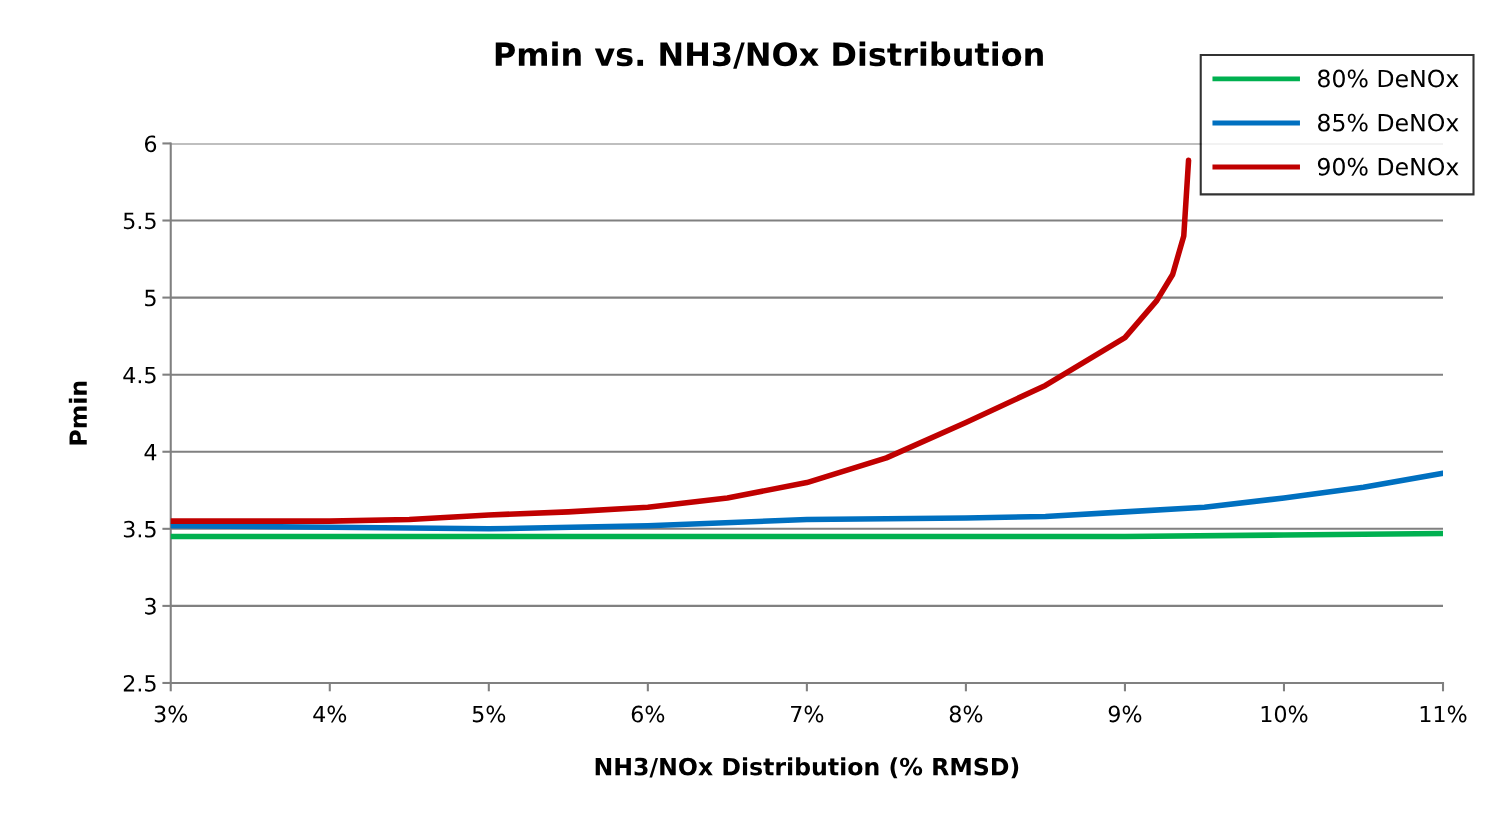 Image resolution: width=1511 pixels, height=815 pixels. Describe the element at coordinates (1388, 122) in the screenshot. I see `legend-label: 85% DeNOx` at that location.